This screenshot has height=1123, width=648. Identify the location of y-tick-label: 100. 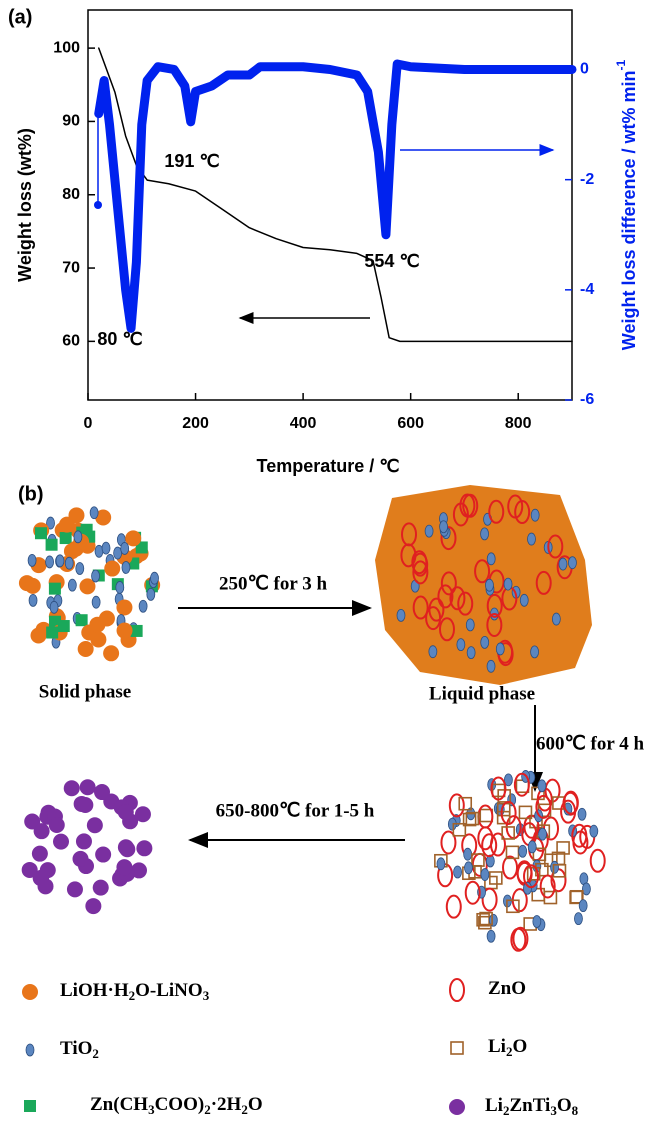
(66, 47).